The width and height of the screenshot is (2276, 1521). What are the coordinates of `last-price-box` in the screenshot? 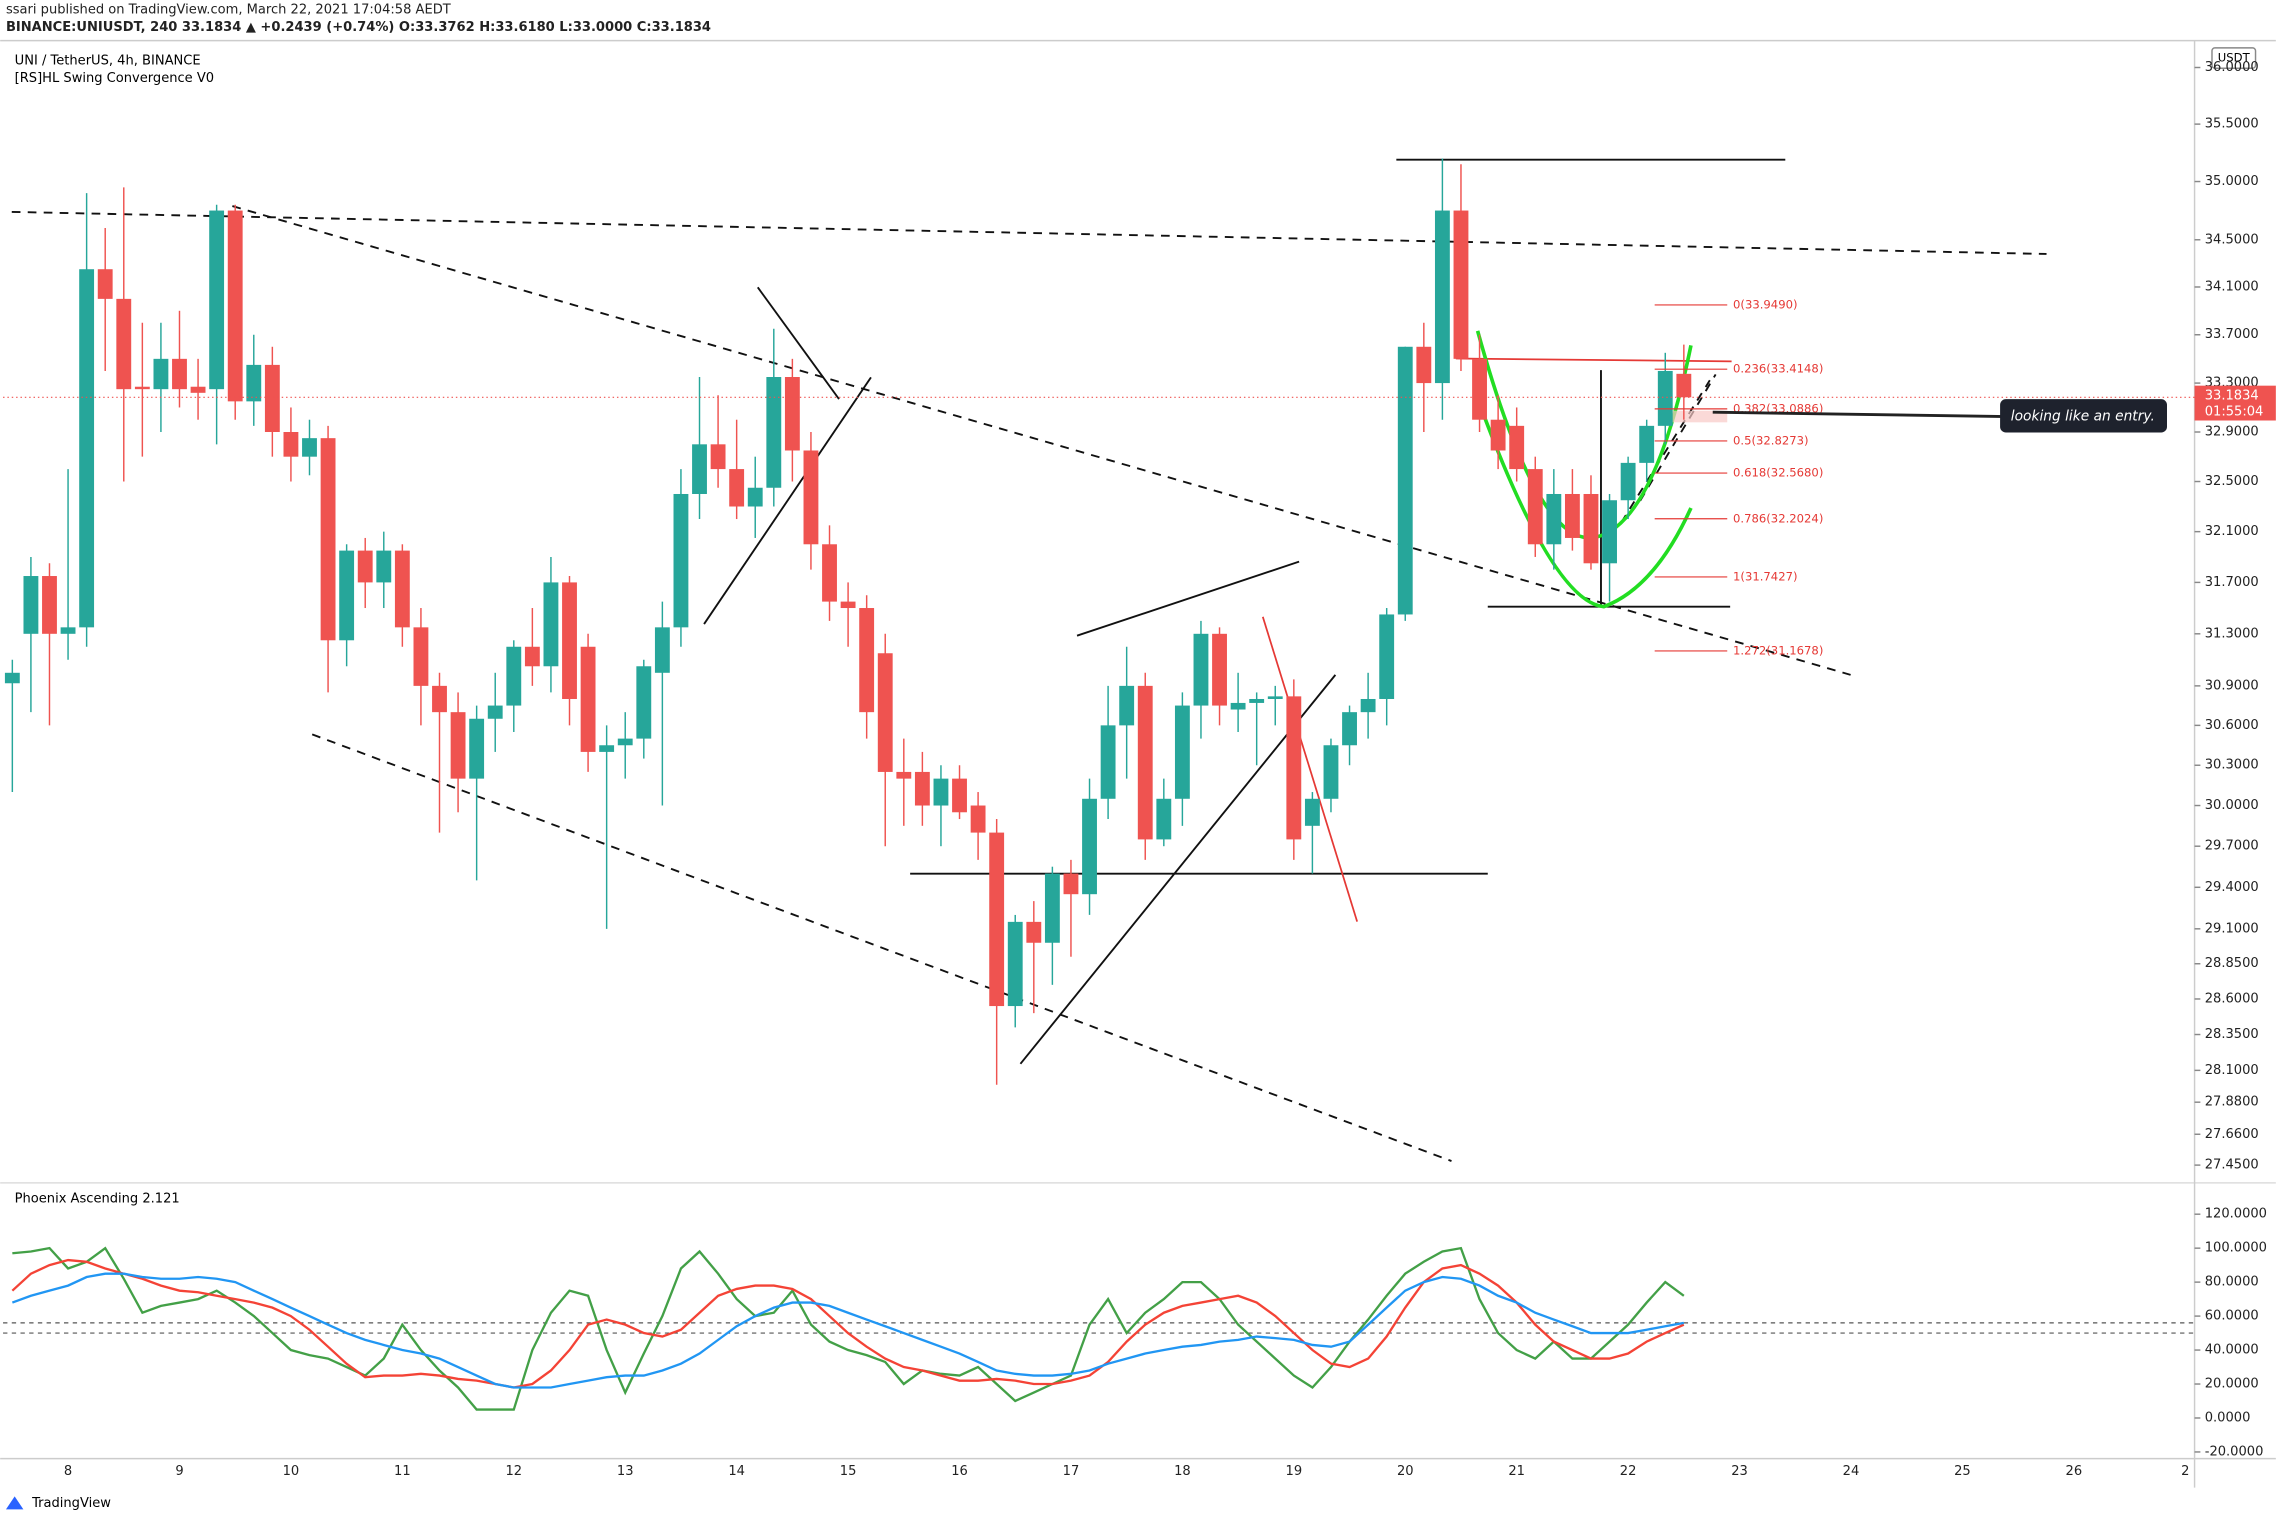 It's located at (2235, 403).